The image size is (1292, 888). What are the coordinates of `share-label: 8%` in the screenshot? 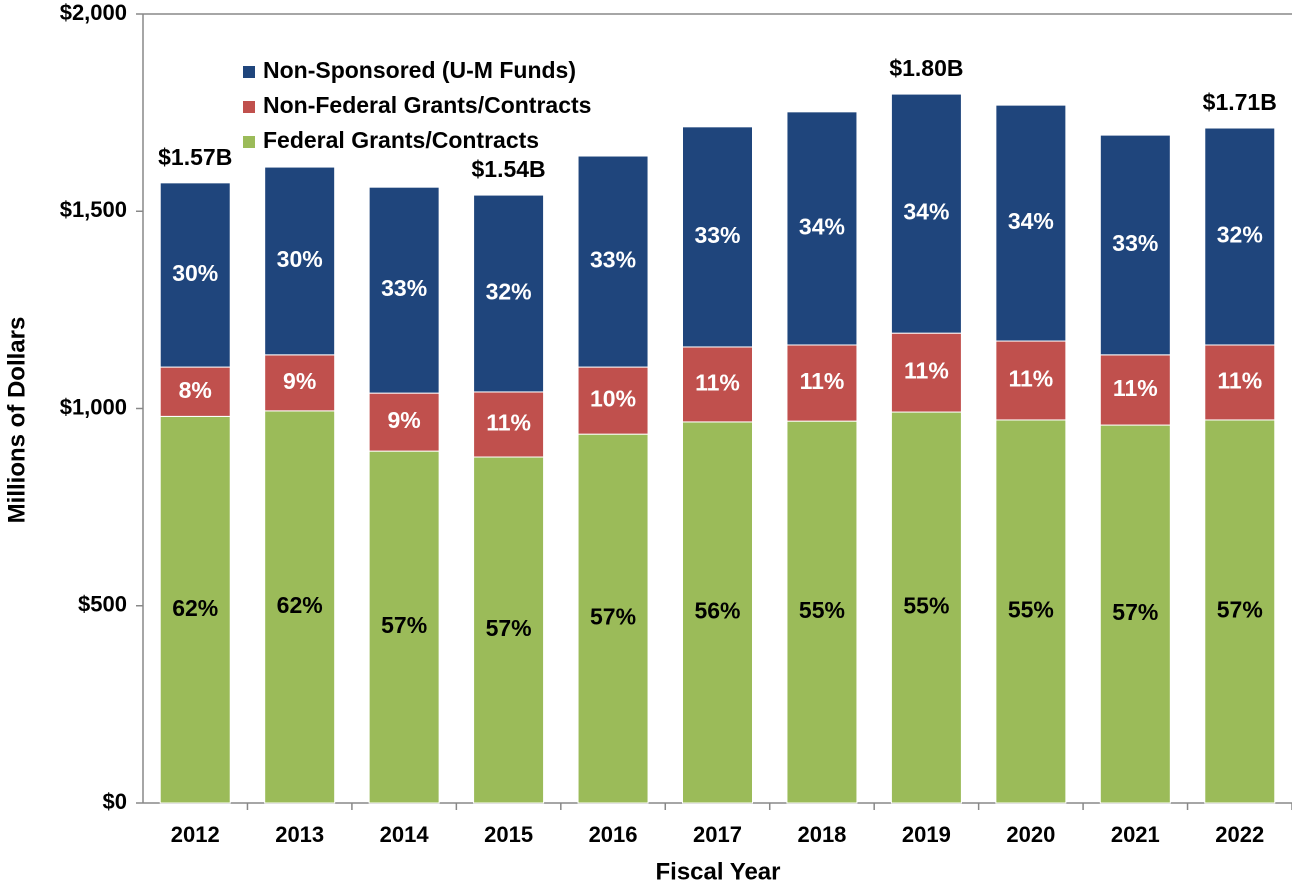 It's located at (195, 390).